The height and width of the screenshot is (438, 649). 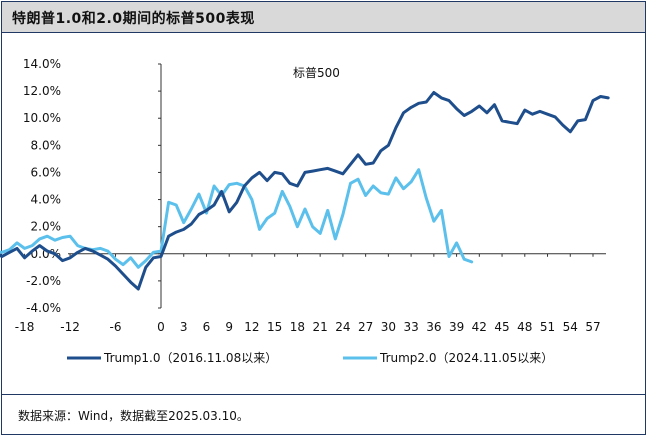 I want to click on y-tick-label: 0.0%, so click(x=46, y=254).